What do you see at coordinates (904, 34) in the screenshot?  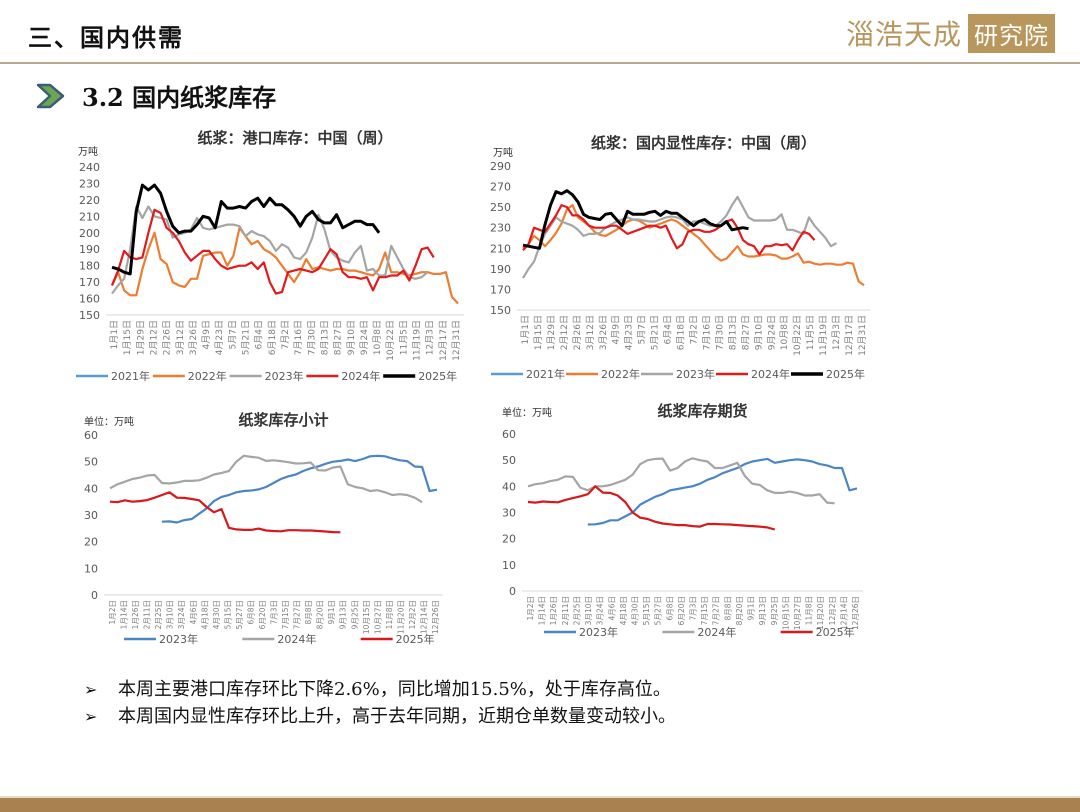 I see `logo-text: 淄浩天成` at bounding box center [904, 34].